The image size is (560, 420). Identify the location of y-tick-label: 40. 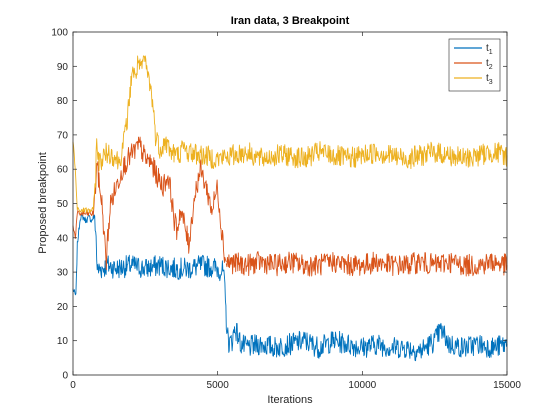
(63, 238).